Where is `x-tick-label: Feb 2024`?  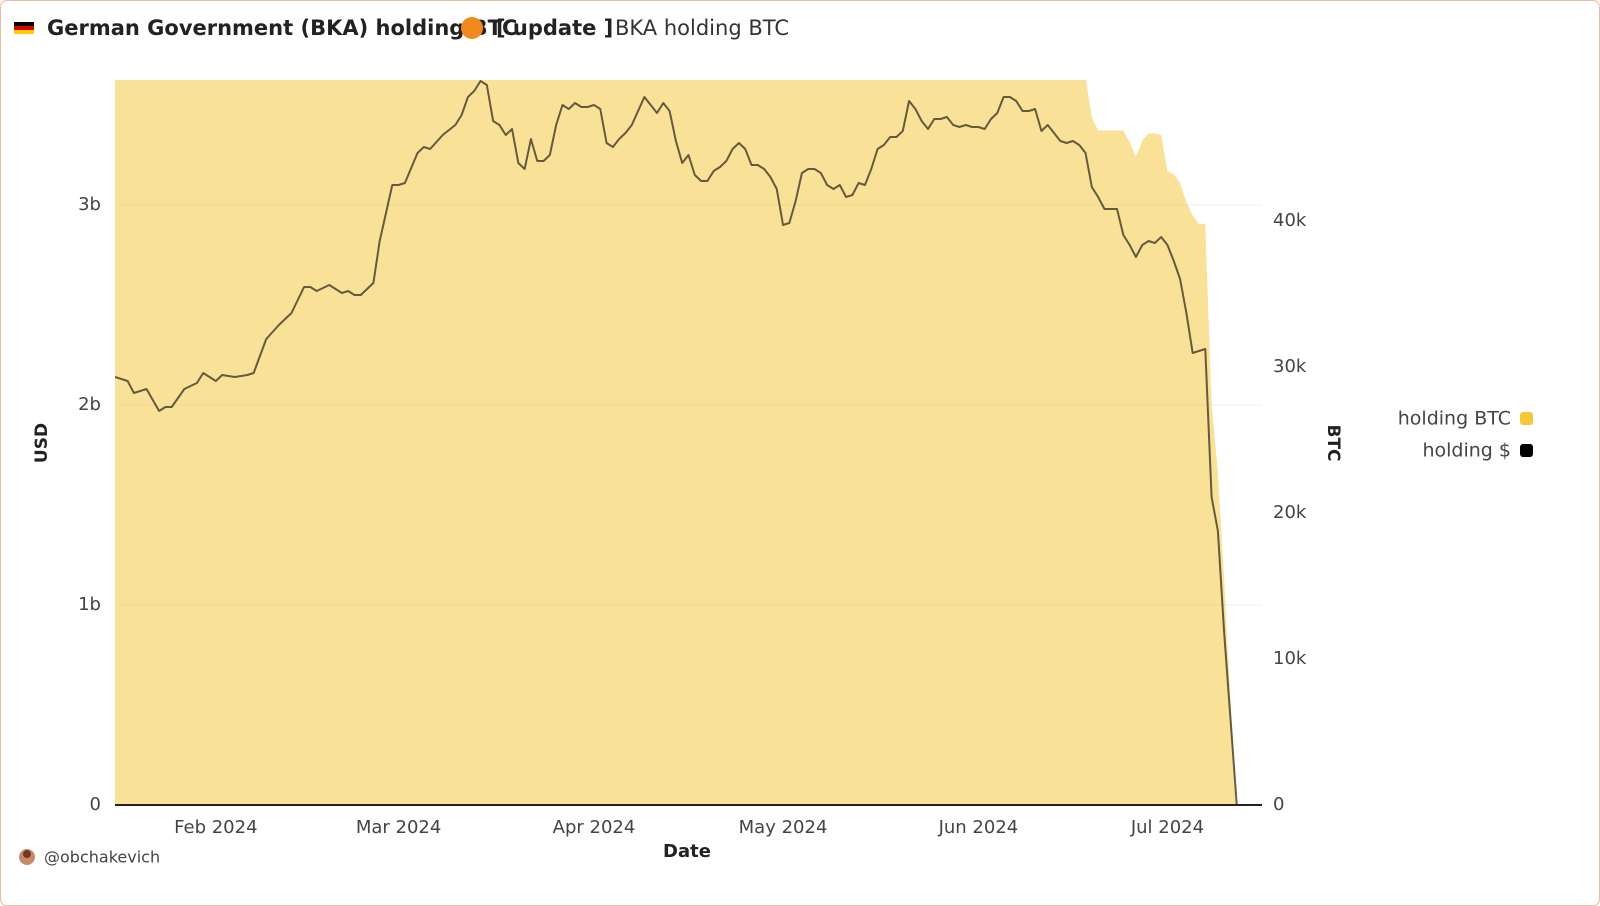
x-tick-label: Feb 2024 is located at coordinates (215, 827).